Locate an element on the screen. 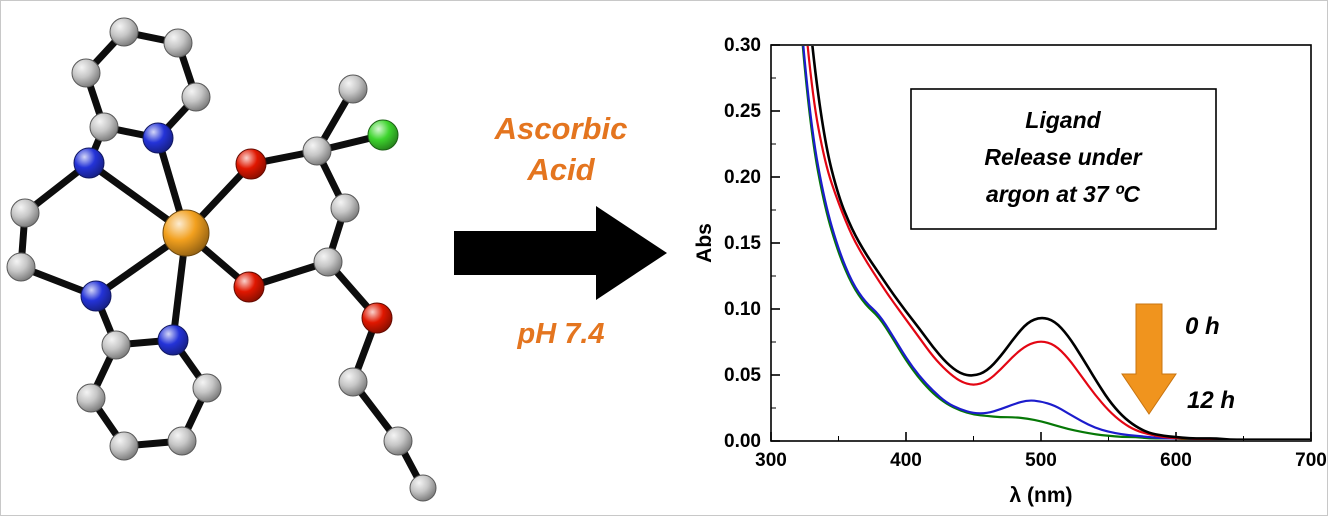 Image resolution: width=1328 pixels, height=516 pixels. annotation-line: Release under is located at coordinates (1063, 157).